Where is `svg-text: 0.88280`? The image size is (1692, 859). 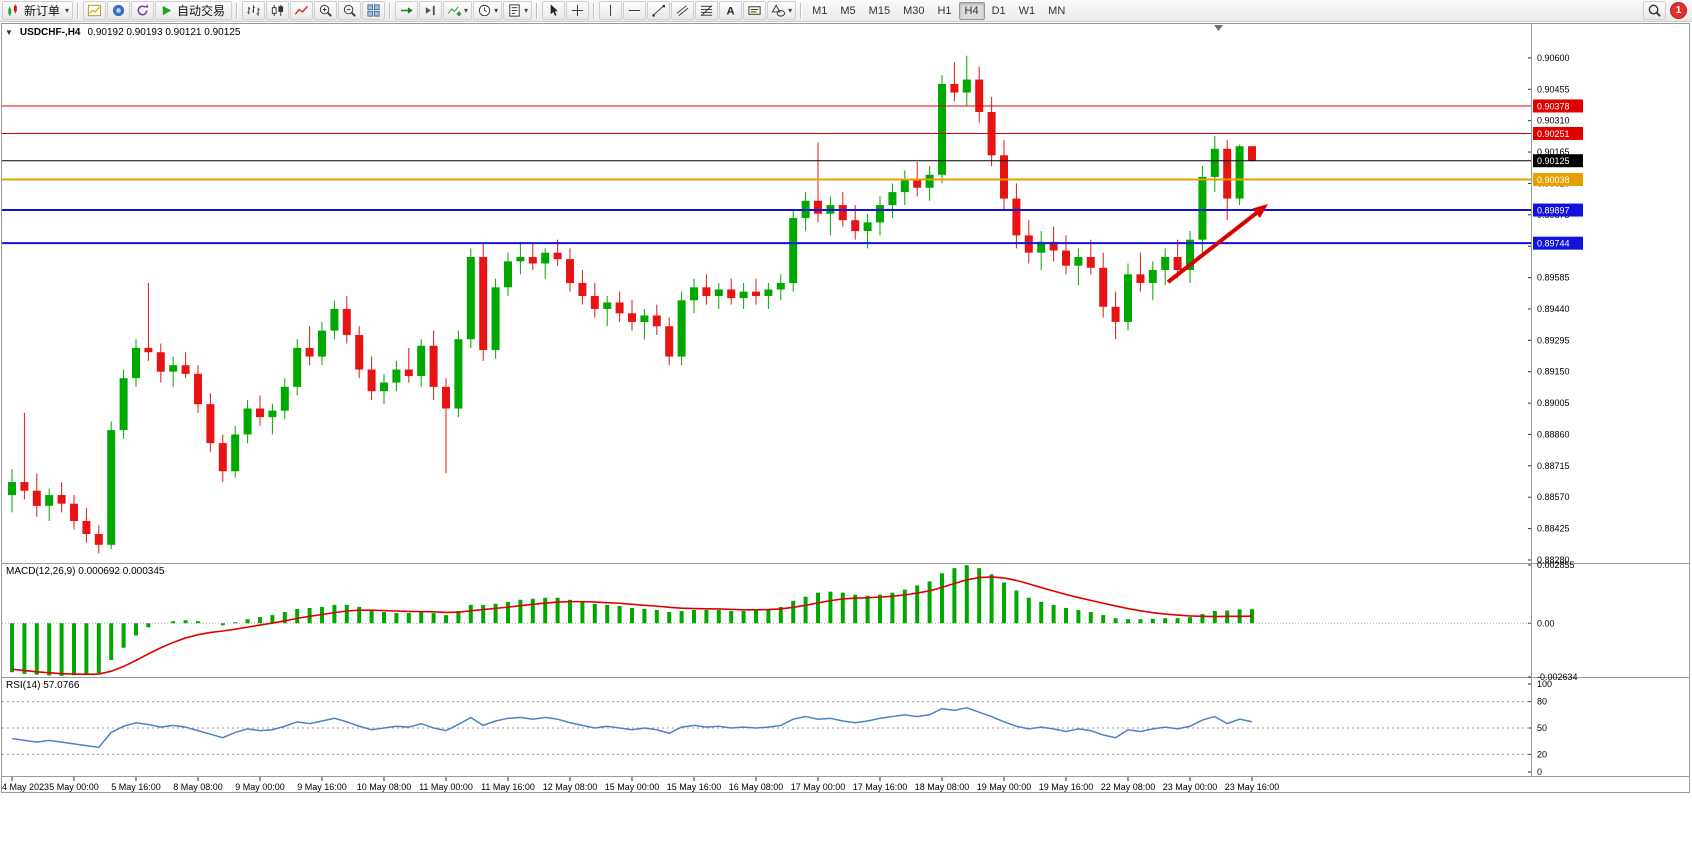 svg-text: 0.88280 is located at coordinates (1553, 560).